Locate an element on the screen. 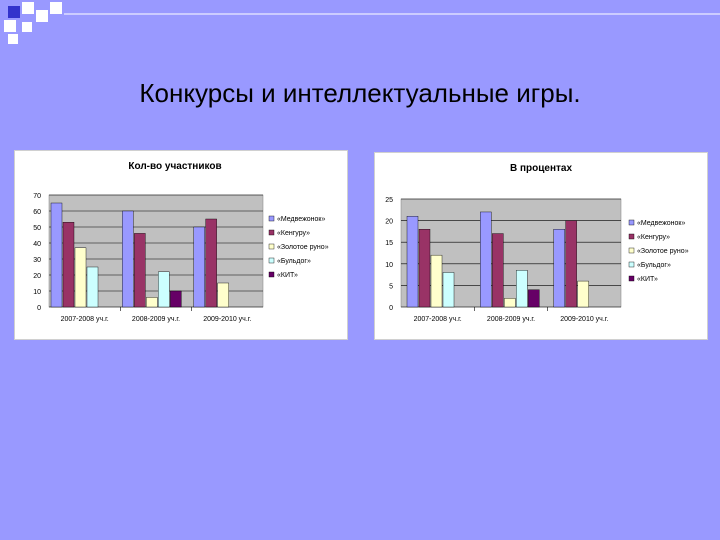 This screenshot has height=540, width=720. decorative-squares is located at coordinates (362, 23).